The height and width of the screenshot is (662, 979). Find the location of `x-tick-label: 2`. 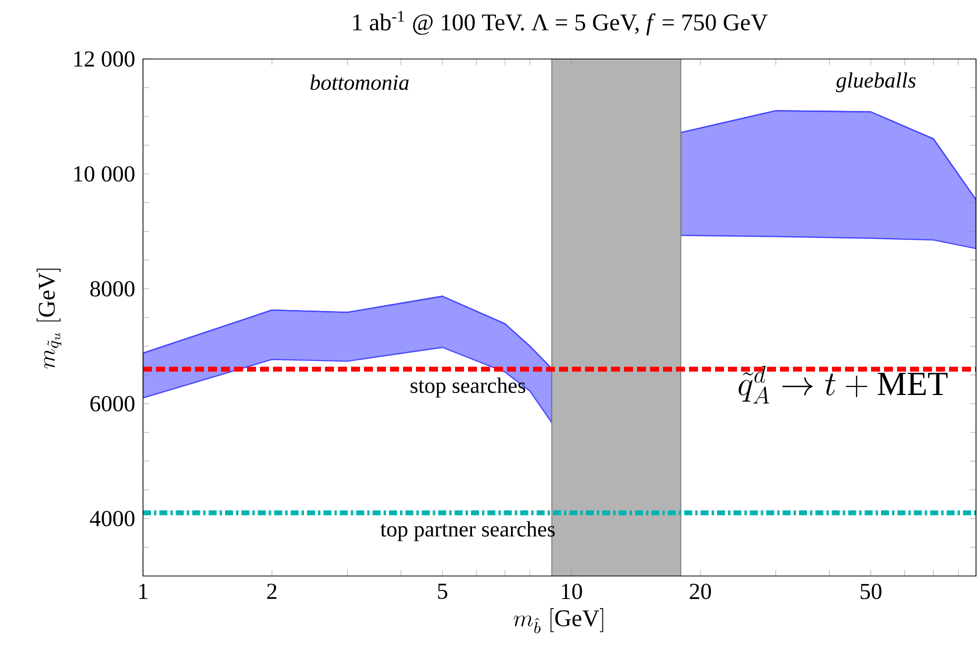

x-tick-label: 2 is located at coordinates (271, 591).